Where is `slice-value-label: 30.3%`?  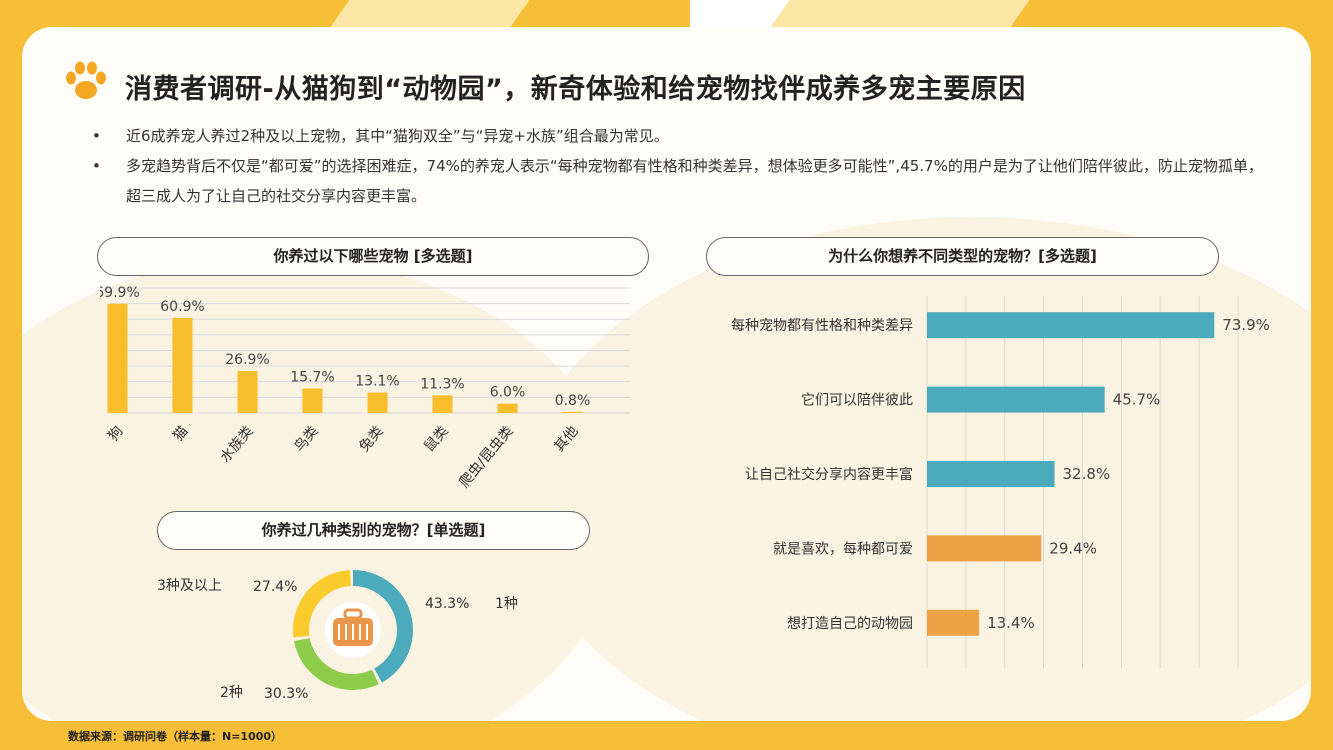
slice-value-label: 30.3% is located at coordinates (286, 694).